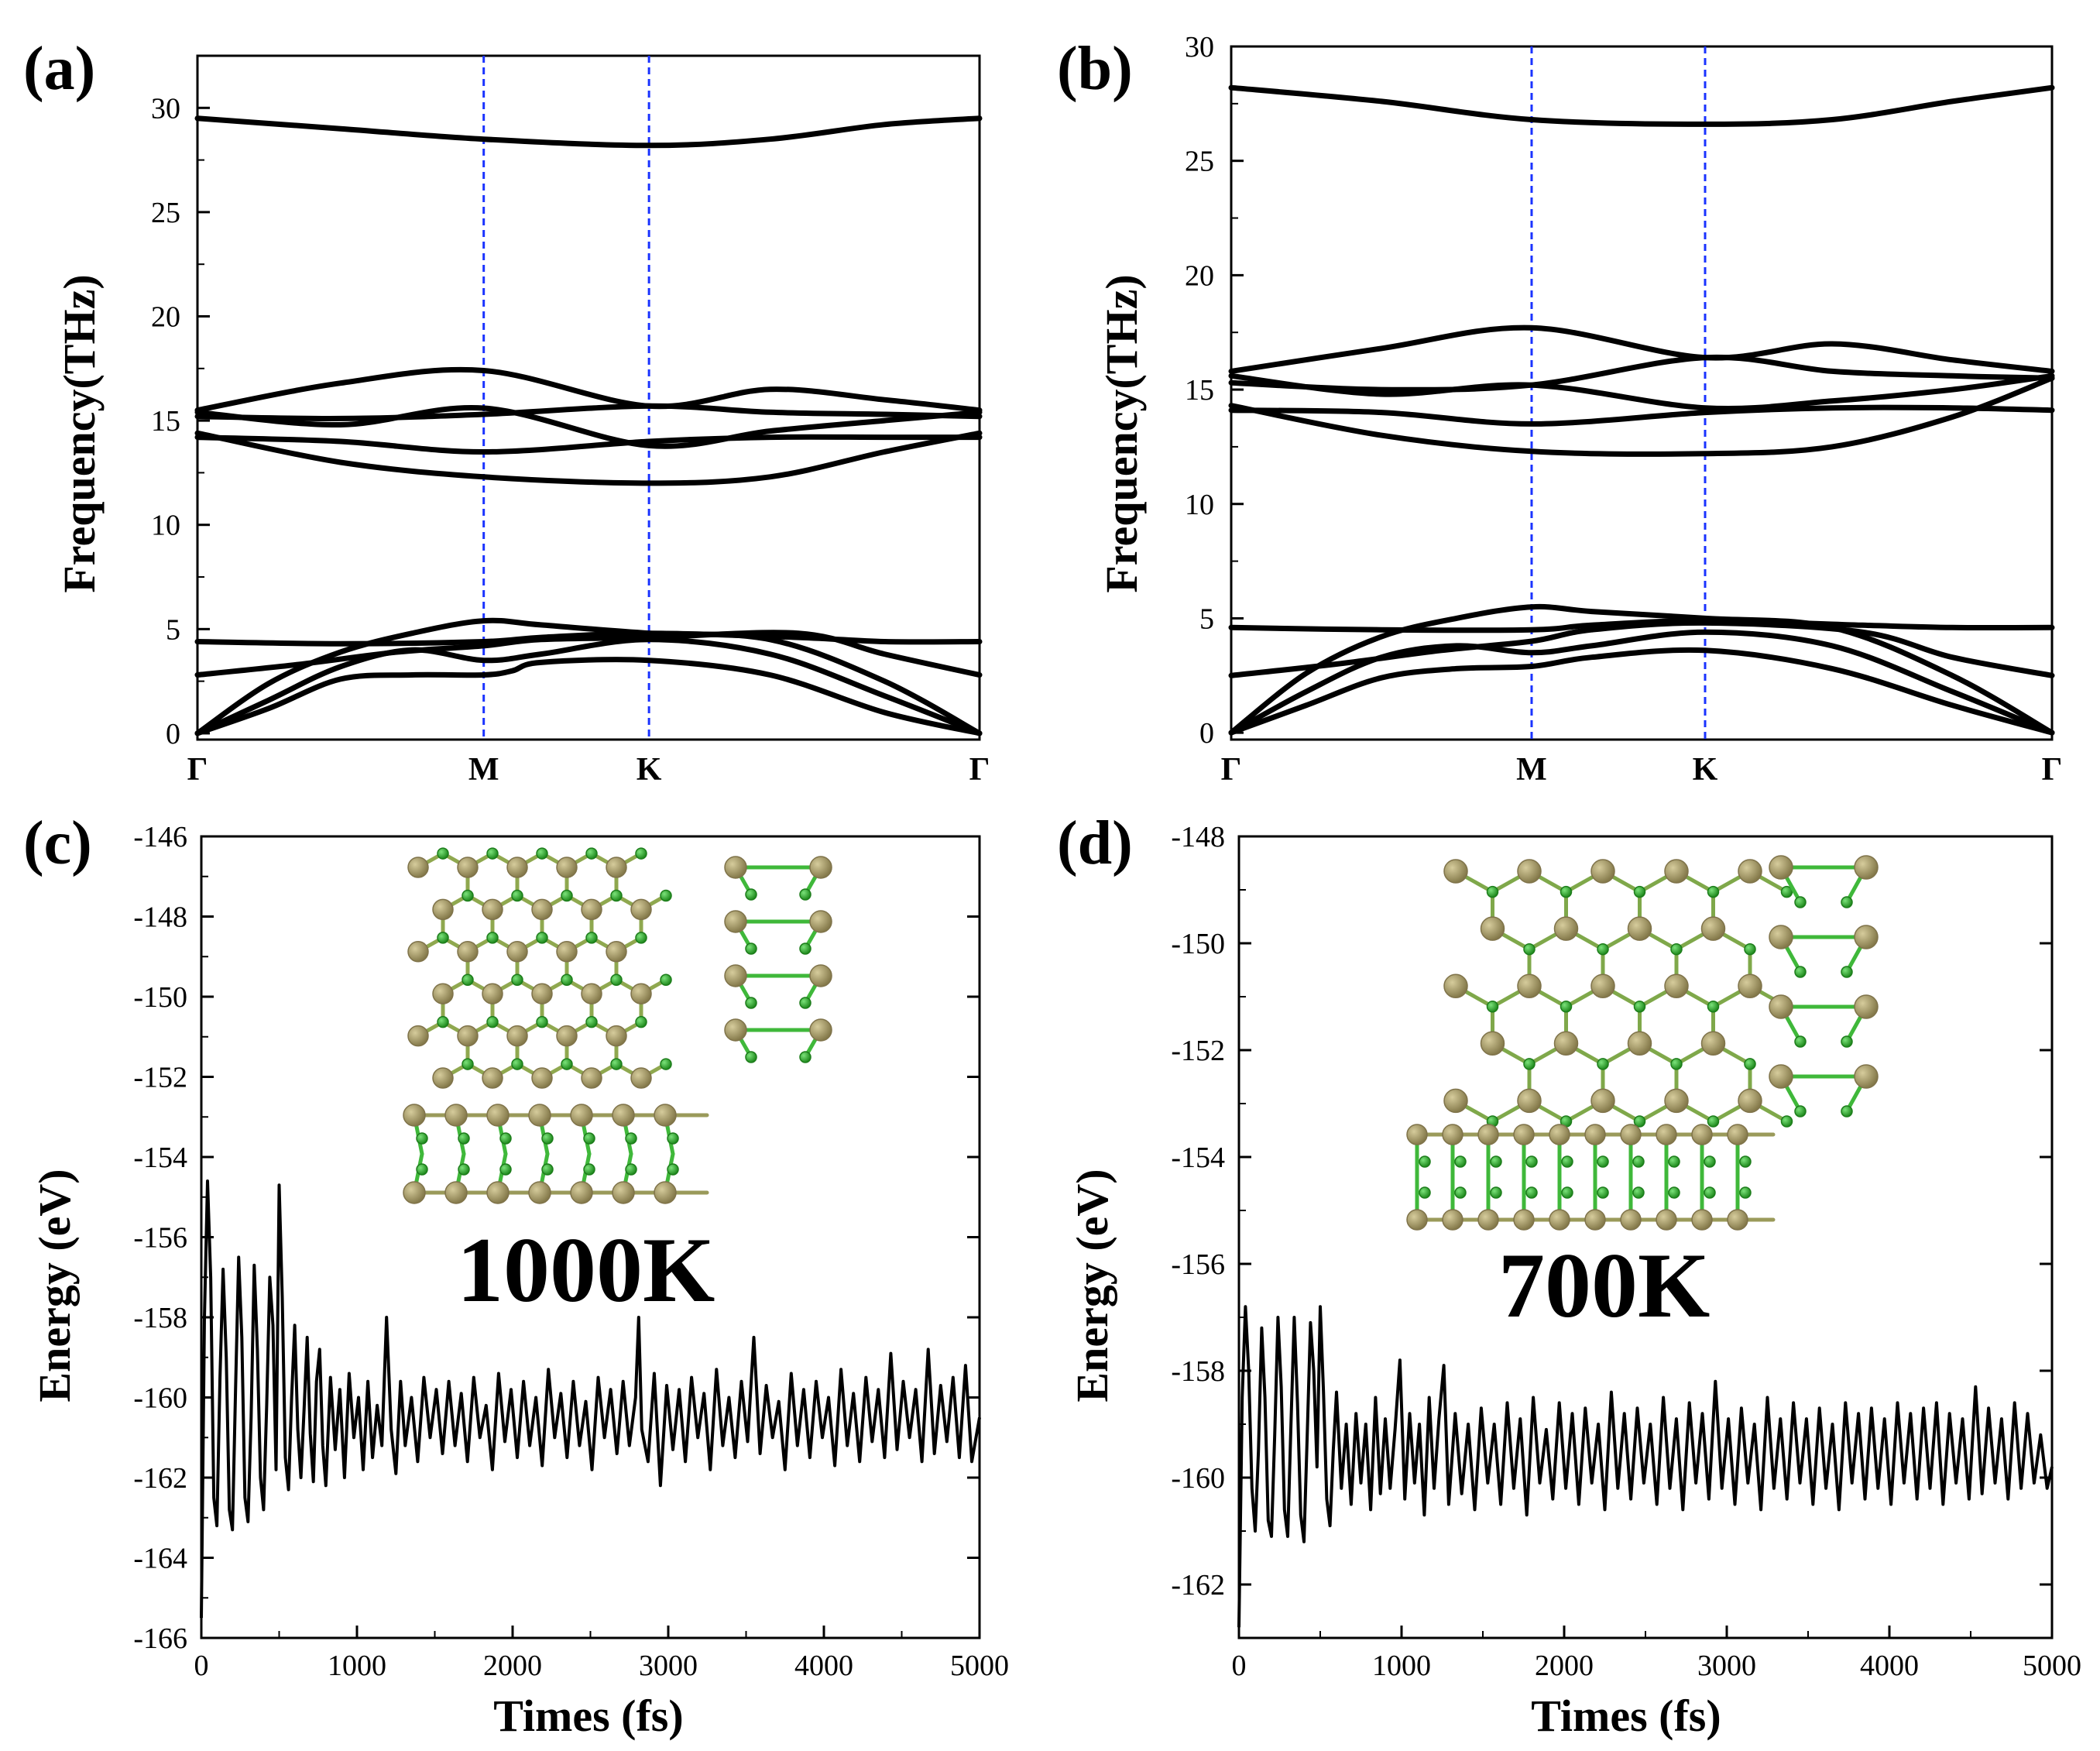  Describe the element at coordinates (1726, 1666) in the screenshot. I see `panel-d-xtick-label: 3000` at that location.